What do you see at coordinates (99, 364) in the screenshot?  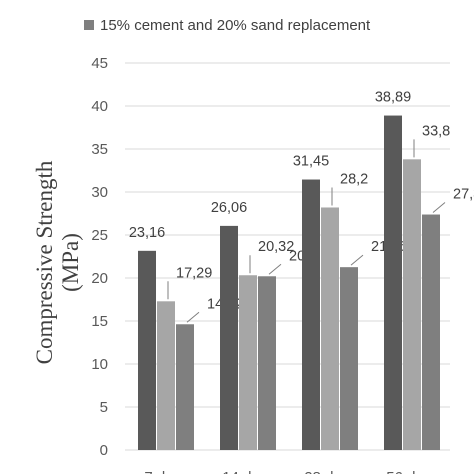 I see `y-tick-label: 10` at bounding box center [99, 364].